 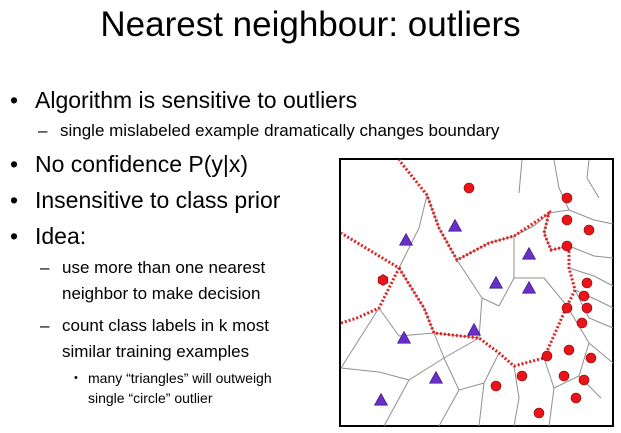 What do you see at coordinates (153, 267) in the screenshot?
I see `sub-bullet-more-neighbors: – use more than one nearest` at bounding box center [153, 267].